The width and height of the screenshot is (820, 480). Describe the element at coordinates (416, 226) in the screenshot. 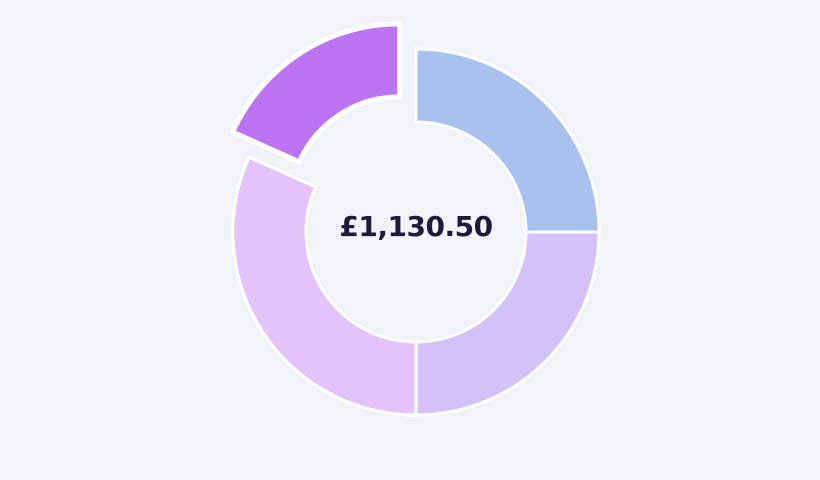

I see `center-total-label: £1,130.50` at that location.